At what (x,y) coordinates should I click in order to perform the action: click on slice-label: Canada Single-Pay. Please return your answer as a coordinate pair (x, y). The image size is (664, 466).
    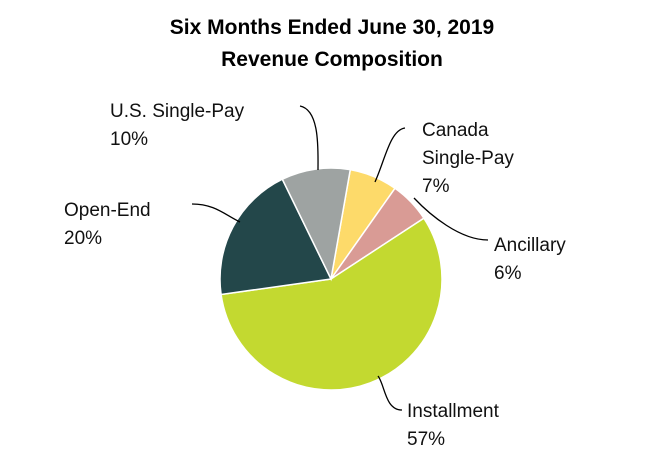
    Looking at the image, I should click on (468, 144).